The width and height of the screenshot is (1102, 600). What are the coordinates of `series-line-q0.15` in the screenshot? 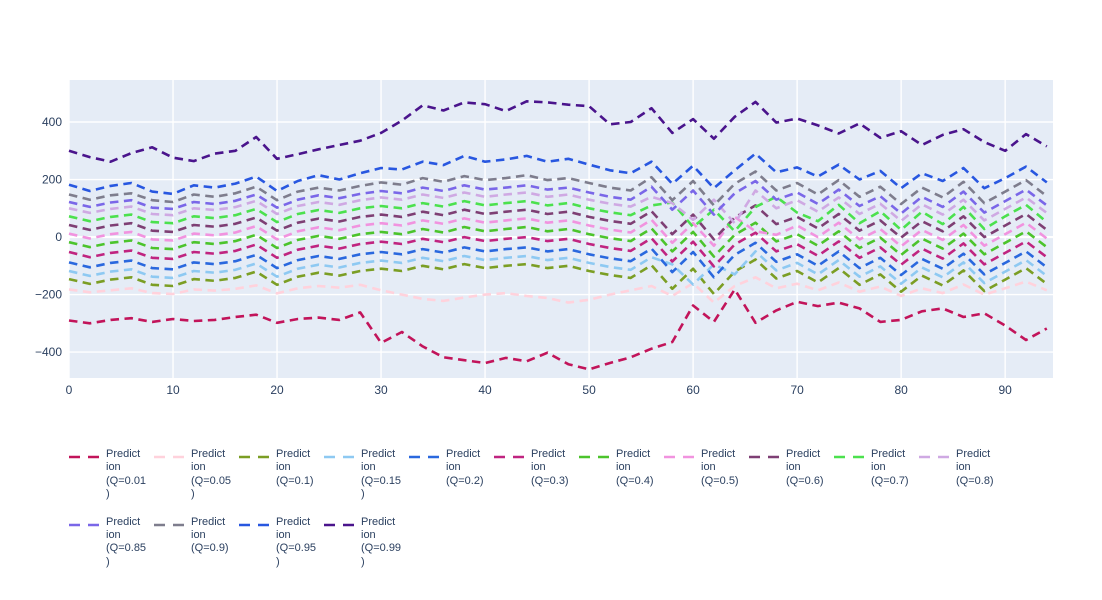 It's located at (558, 268).